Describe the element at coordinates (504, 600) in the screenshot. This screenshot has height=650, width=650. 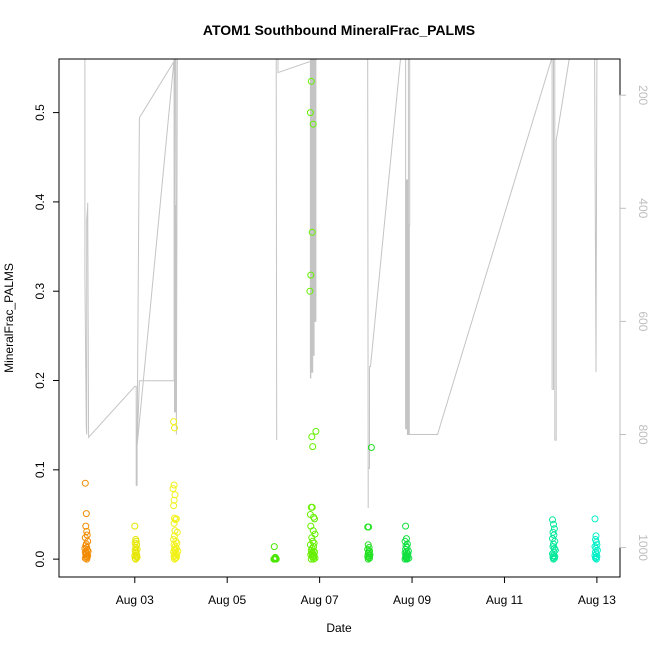
I see `x-tick-label: Aug 11` at that location.